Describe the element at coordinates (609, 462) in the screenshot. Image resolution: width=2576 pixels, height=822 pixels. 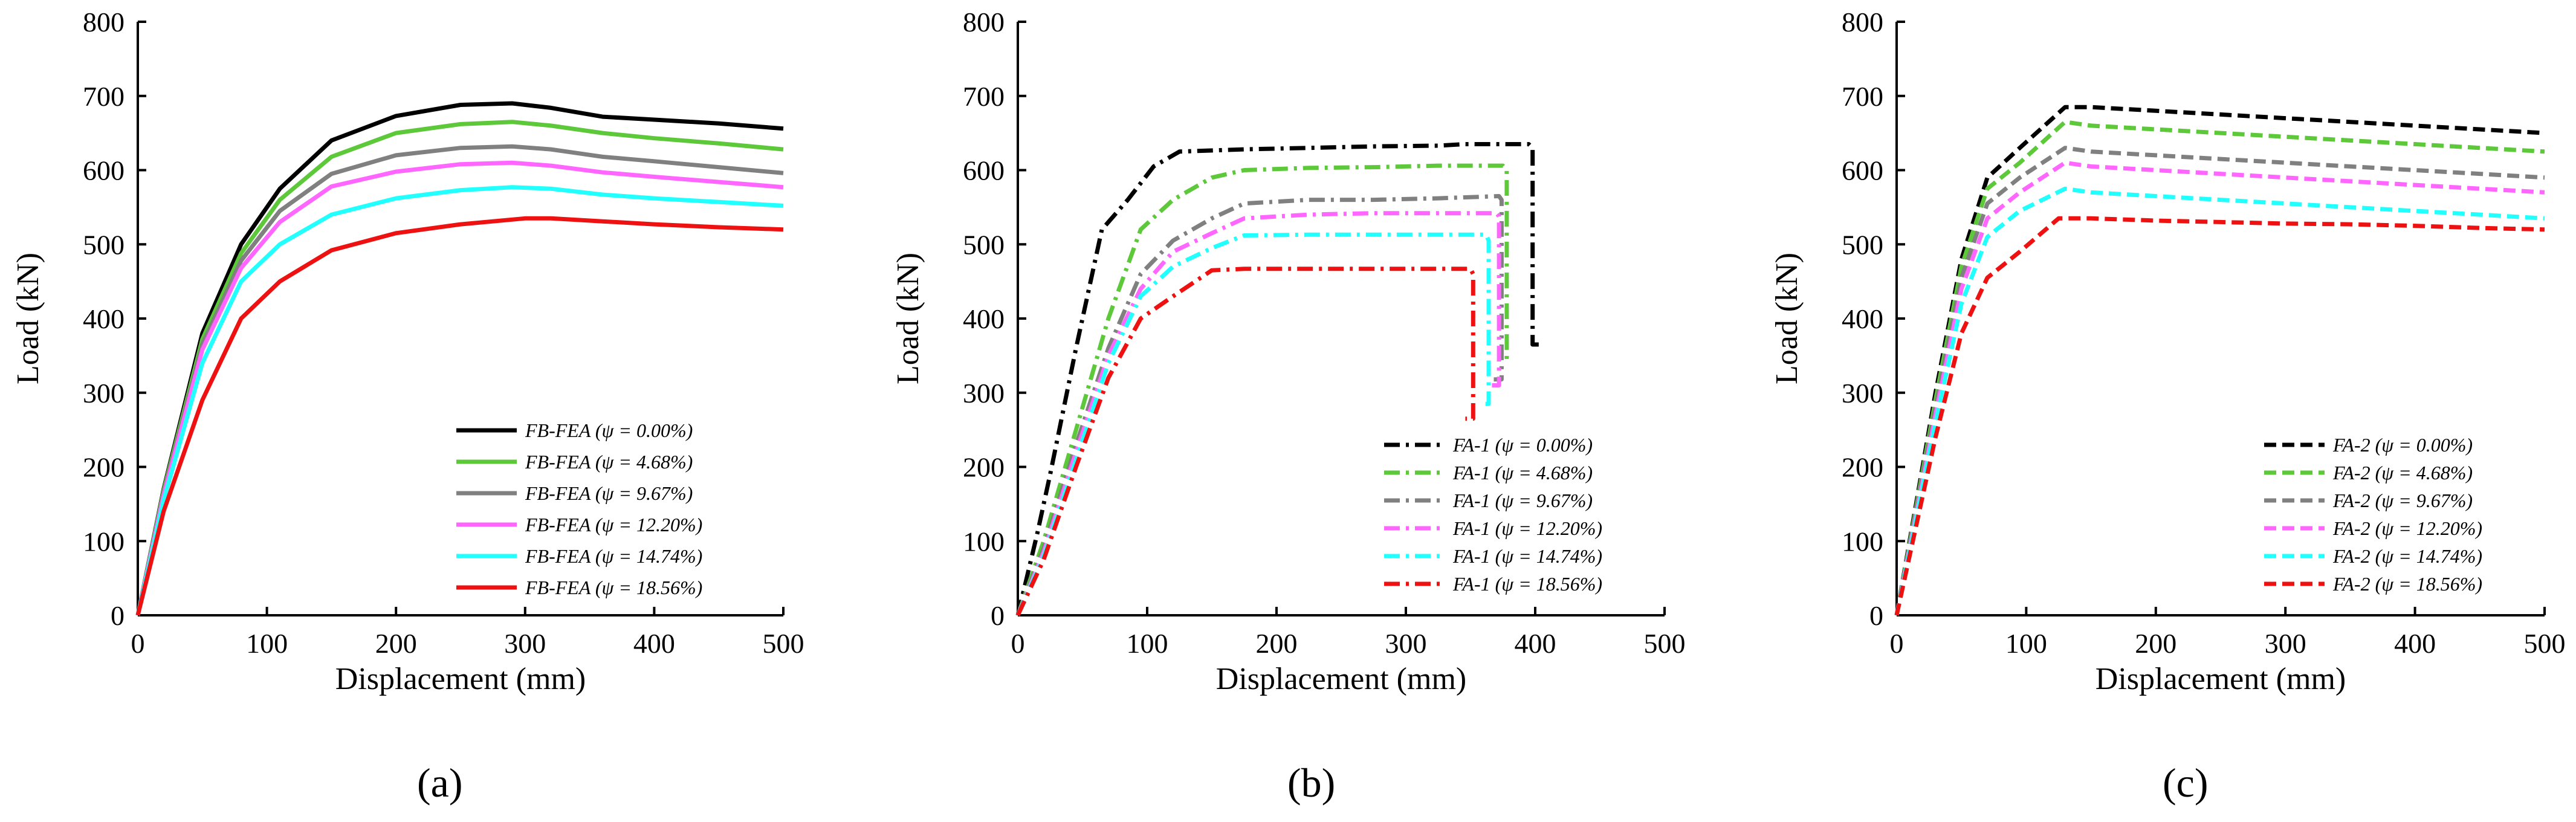
I see `legend-label: FB-FEA (ψ = 4.68%)` at that location.